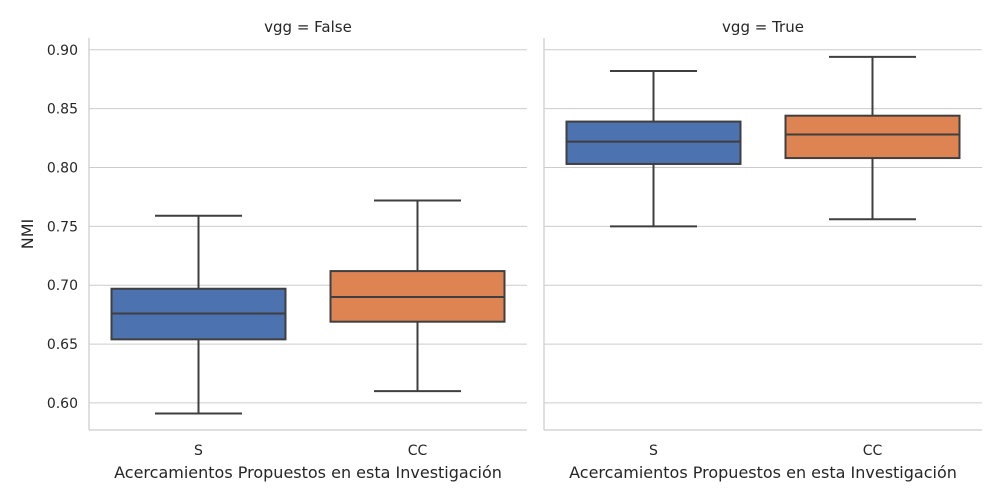  Describe the element at coordinates (763, 27) in the screenshot. I see `panel-2-title: vgg = True` at that location.